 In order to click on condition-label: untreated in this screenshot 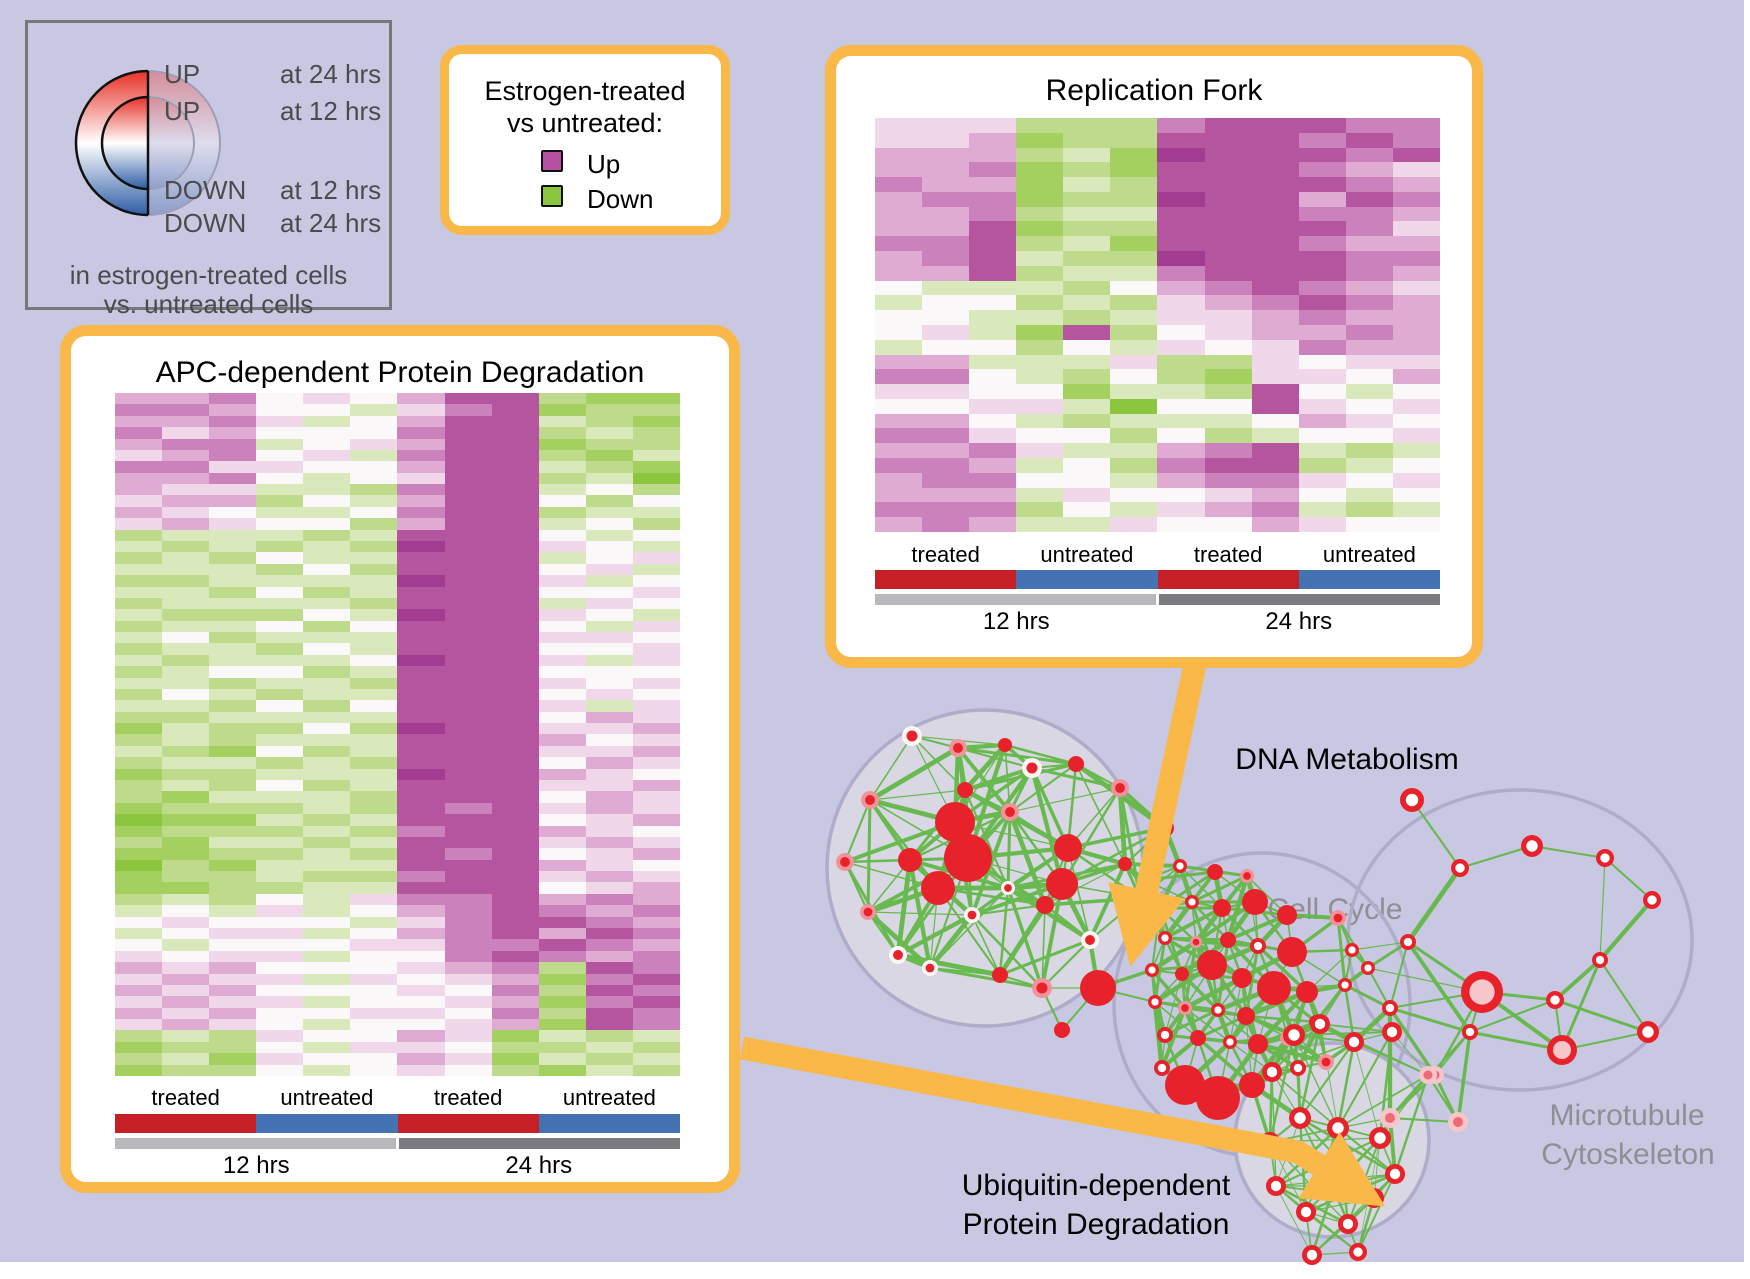, I will do `click(327, 1097)`.